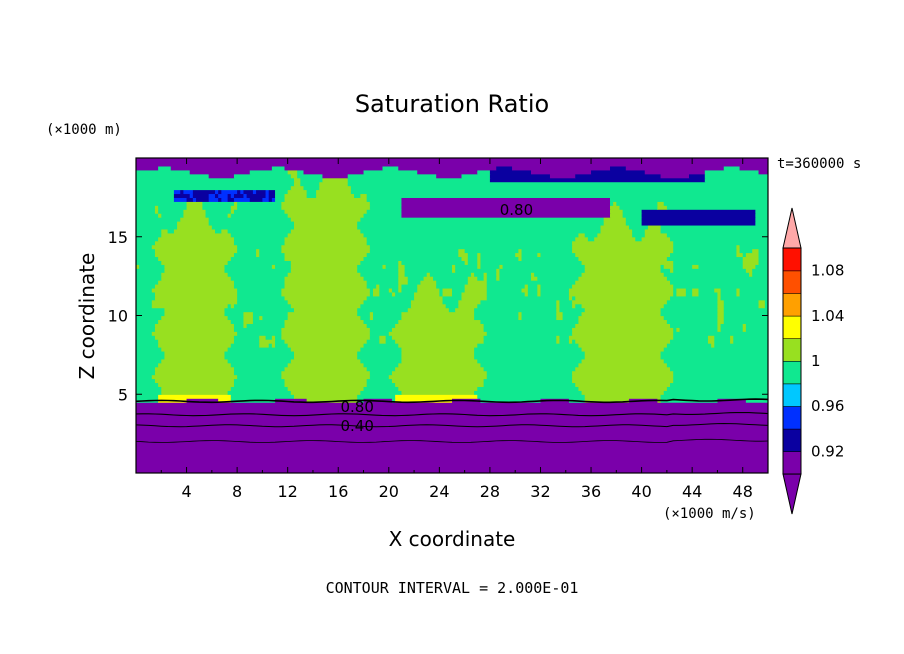 The height and width of the screenshot is (654, 904). What do you see at coordinates (792, 494) in the screenshot?
I see `colorbar-under-triangle` at bounding box center [792, 494].